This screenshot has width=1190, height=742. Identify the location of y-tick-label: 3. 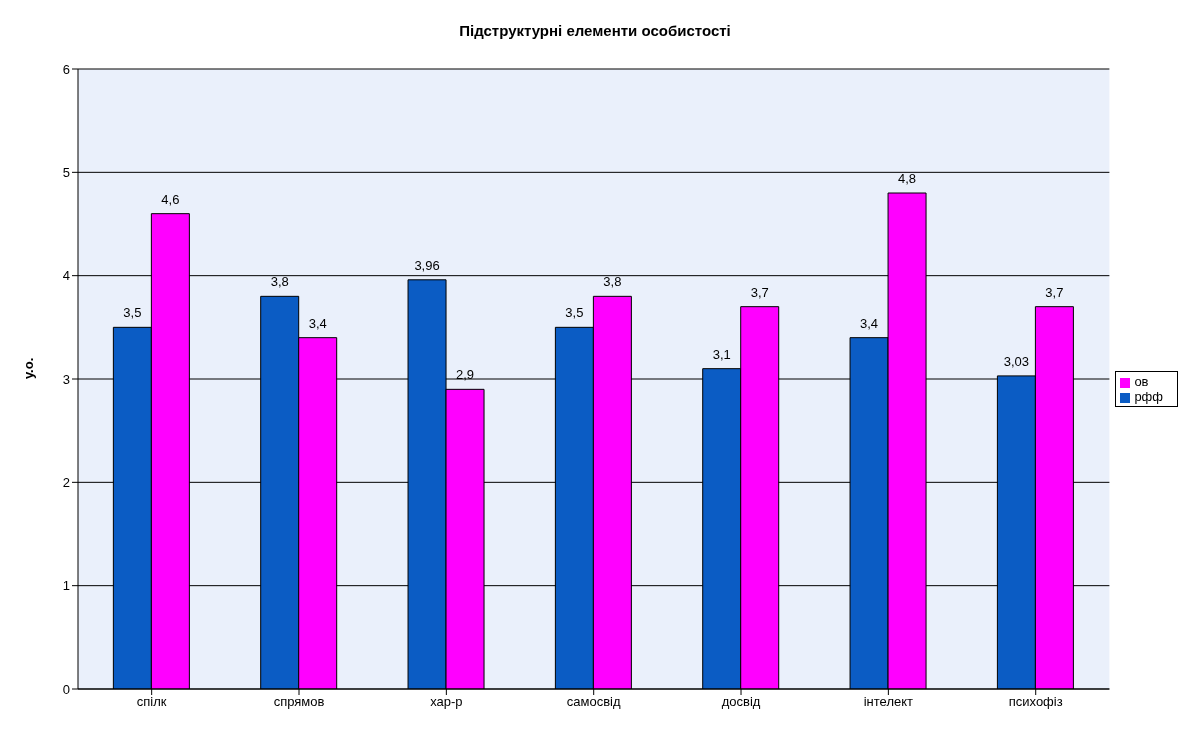
(66, 379).